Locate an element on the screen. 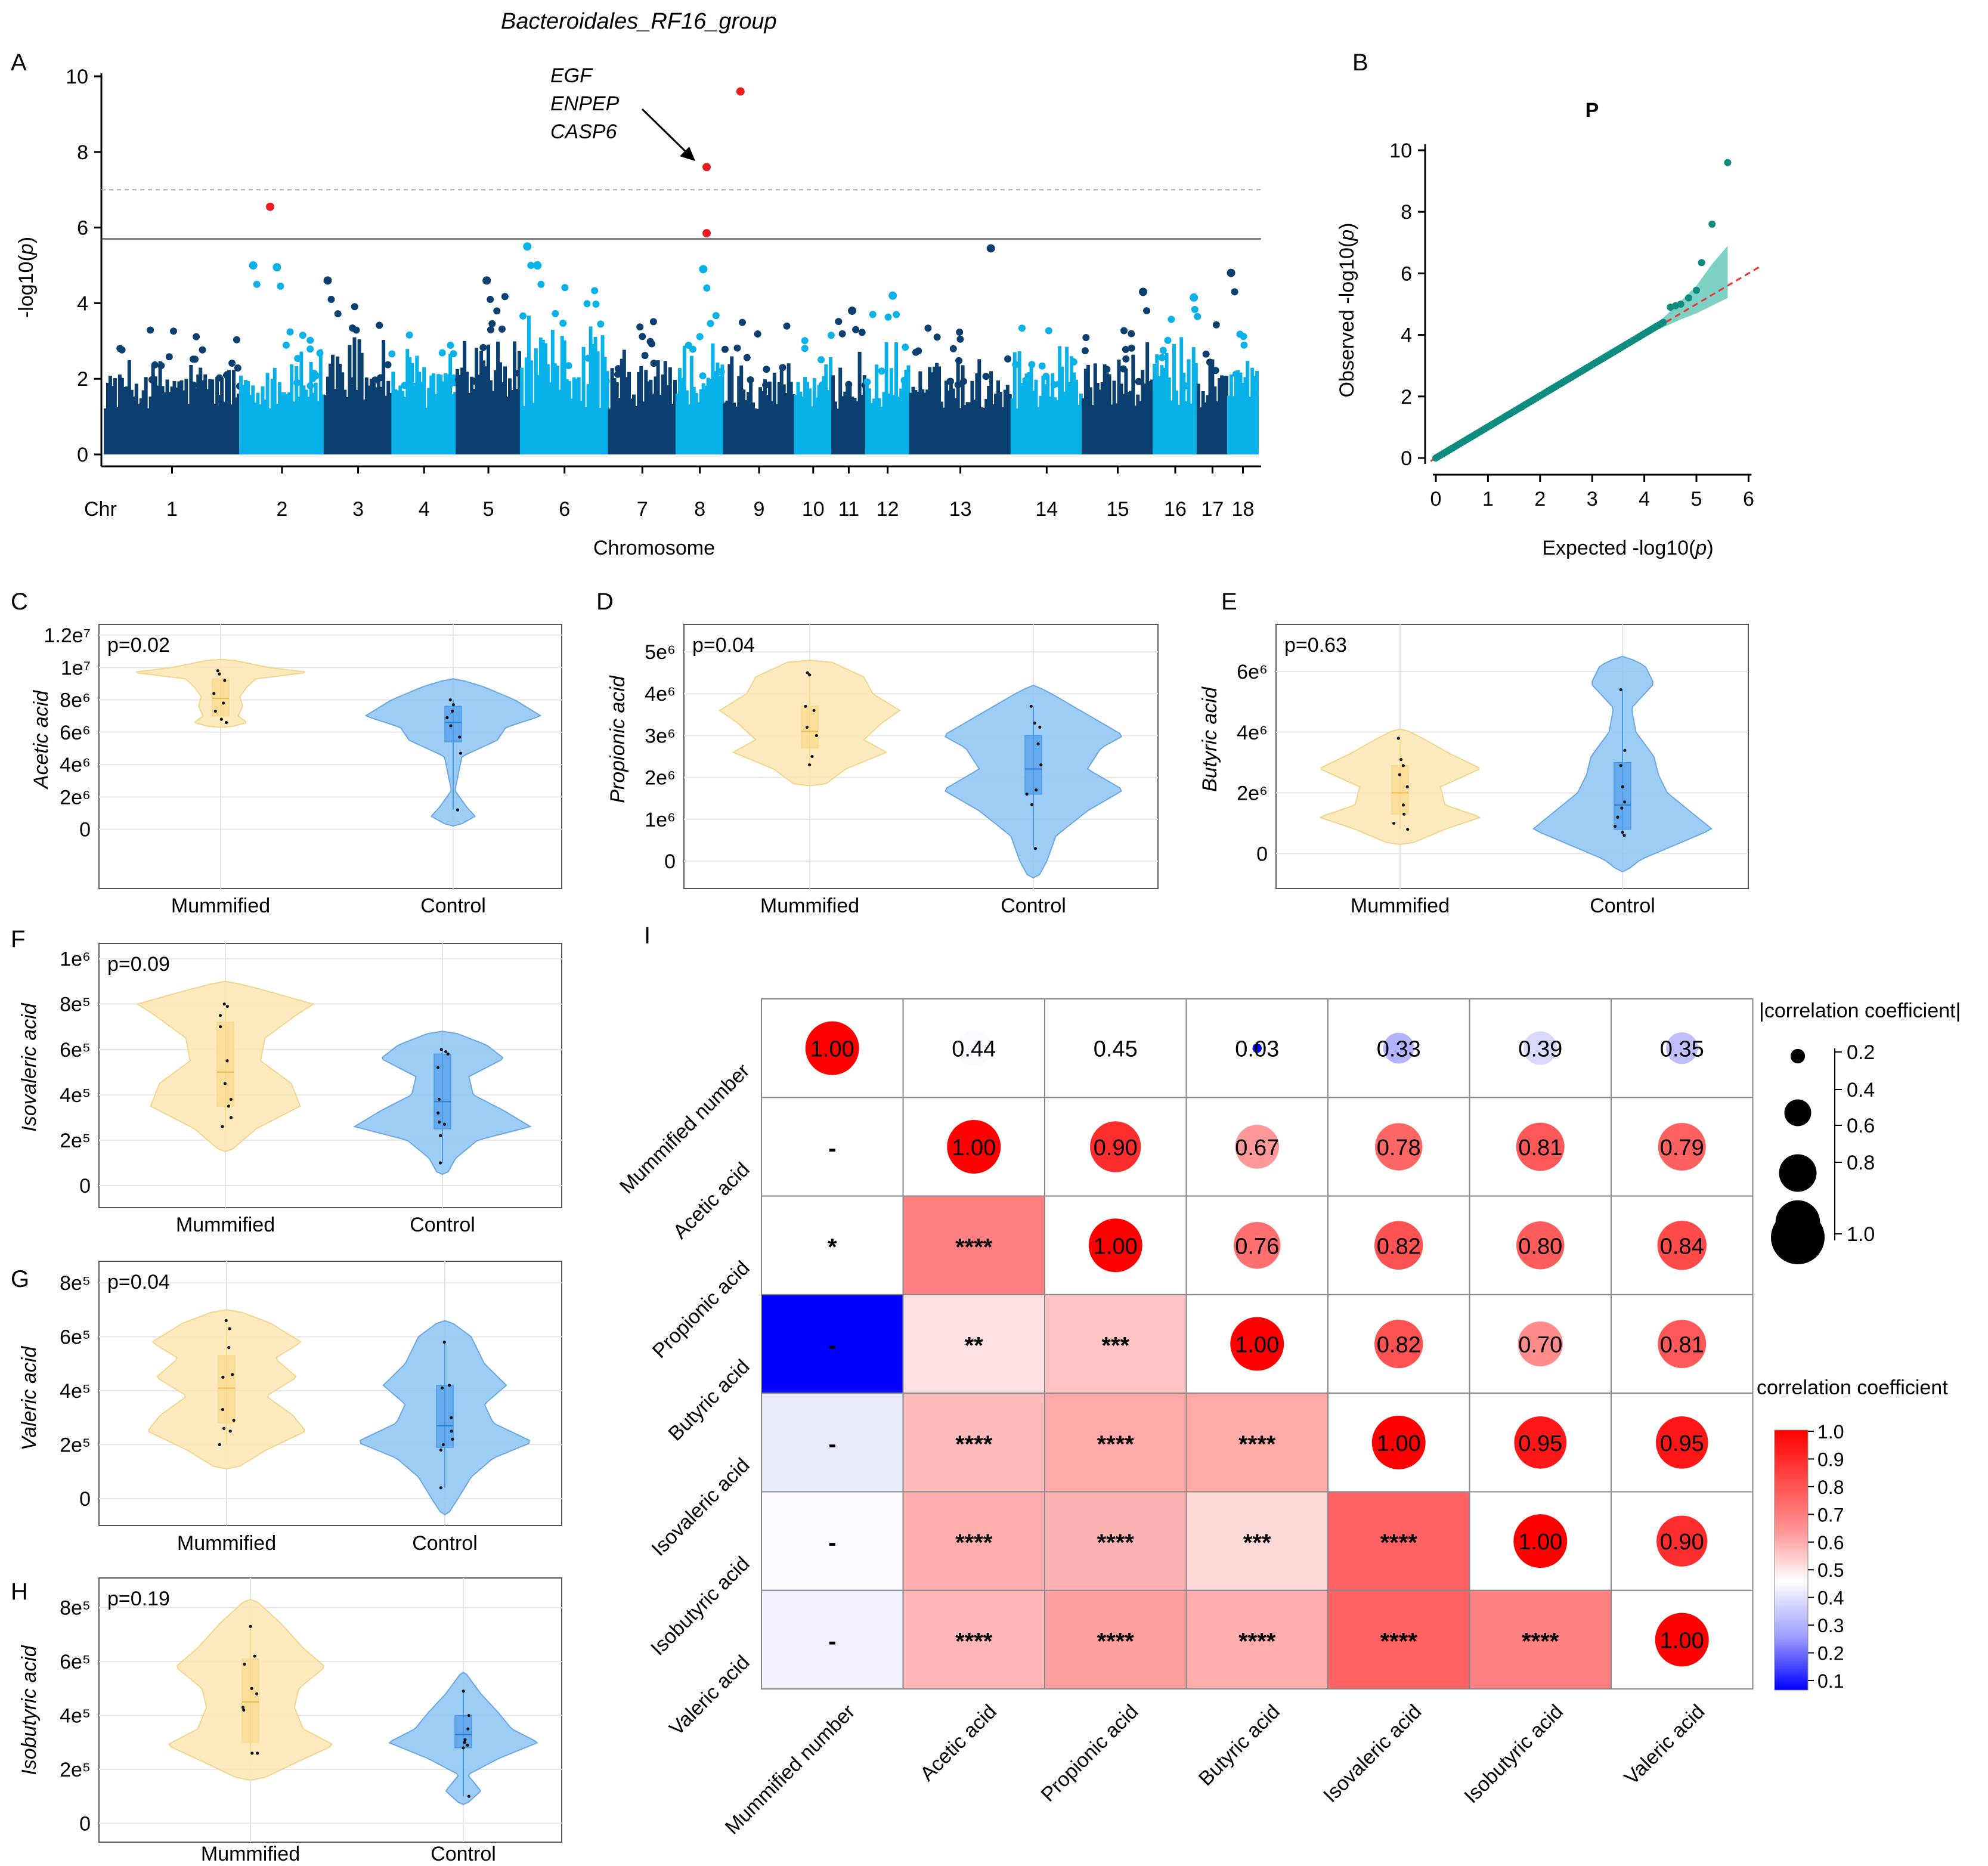 The image size is (1988, 1866). qq-tail-point is located at coordinates (1688, 298).